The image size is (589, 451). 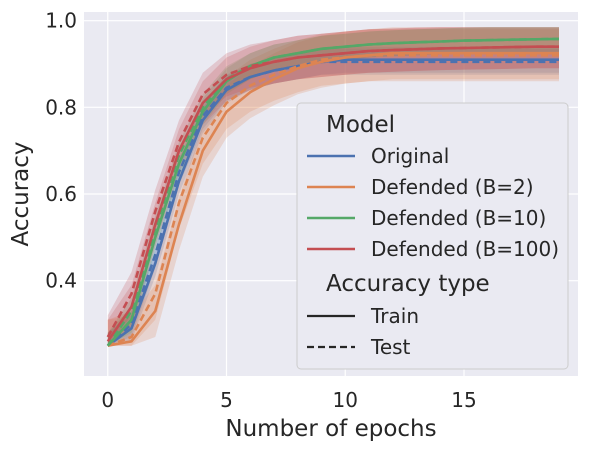 What do you see at coordinates (61, 107) in the screenshot?
I see `y-tick-label: 0.8` at bounding box center [61, 107].